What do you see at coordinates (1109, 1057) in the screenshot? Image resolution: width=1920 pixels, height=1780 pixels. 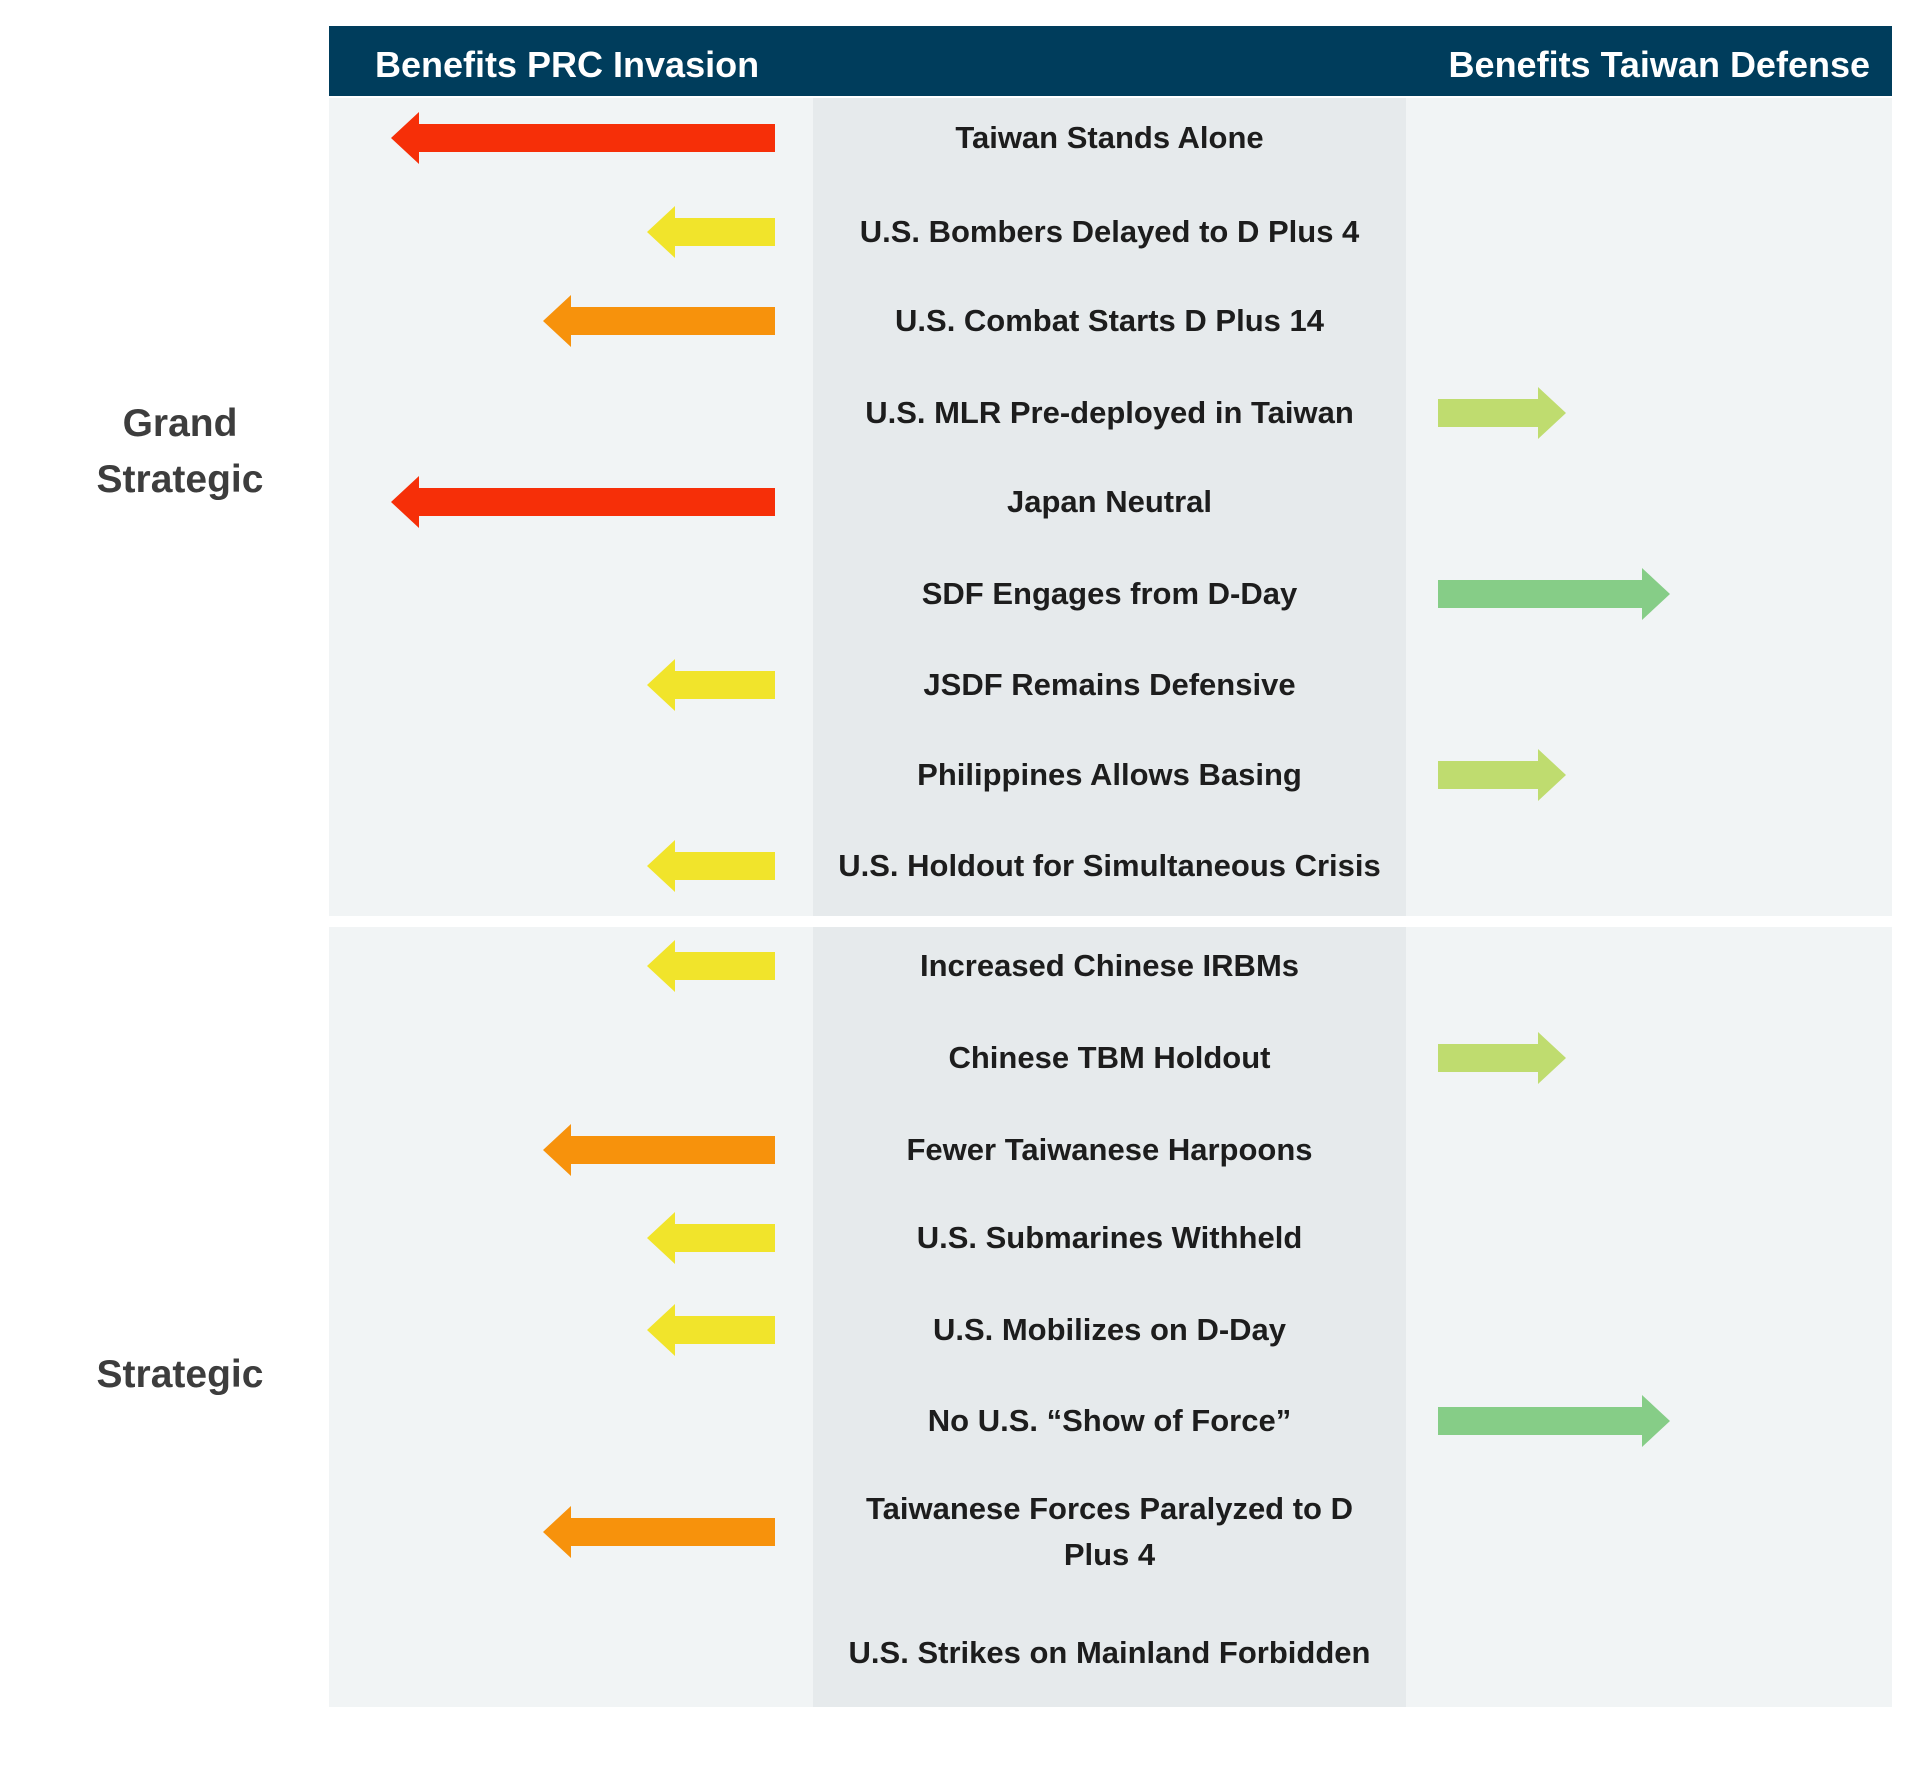 I see `factor-label: Chinese TBM Holdout` at bounding box center [1109, 1057].